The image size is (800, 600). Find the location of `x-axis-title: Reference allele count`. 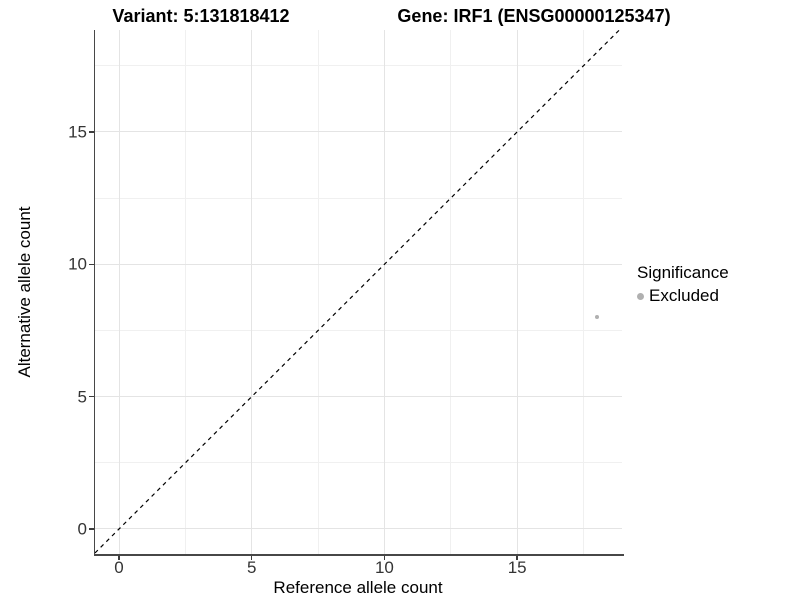

x-axis-title: Reference allele count is located at coordinates (358, 587).